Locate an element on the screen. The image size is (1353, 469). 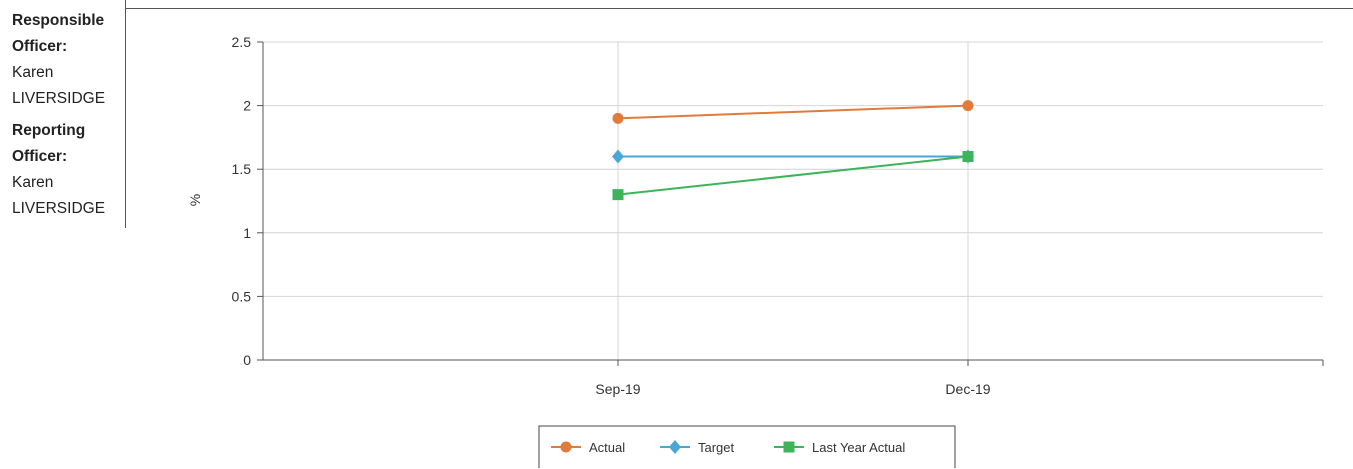
legend: Actual Target Last Year Actual is located at coordinates (747, 446).